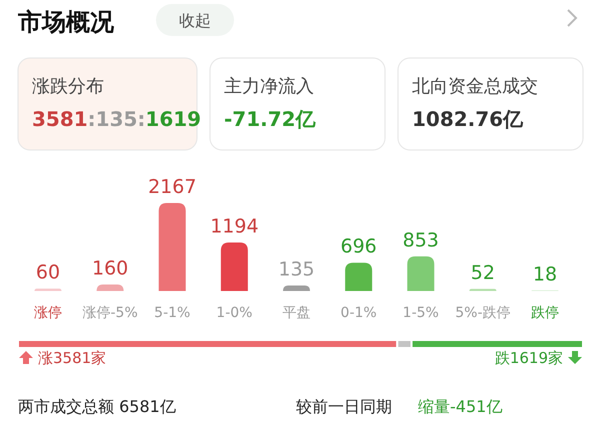  I want to click on x-tick-label: 跌停, so click(545, 313).